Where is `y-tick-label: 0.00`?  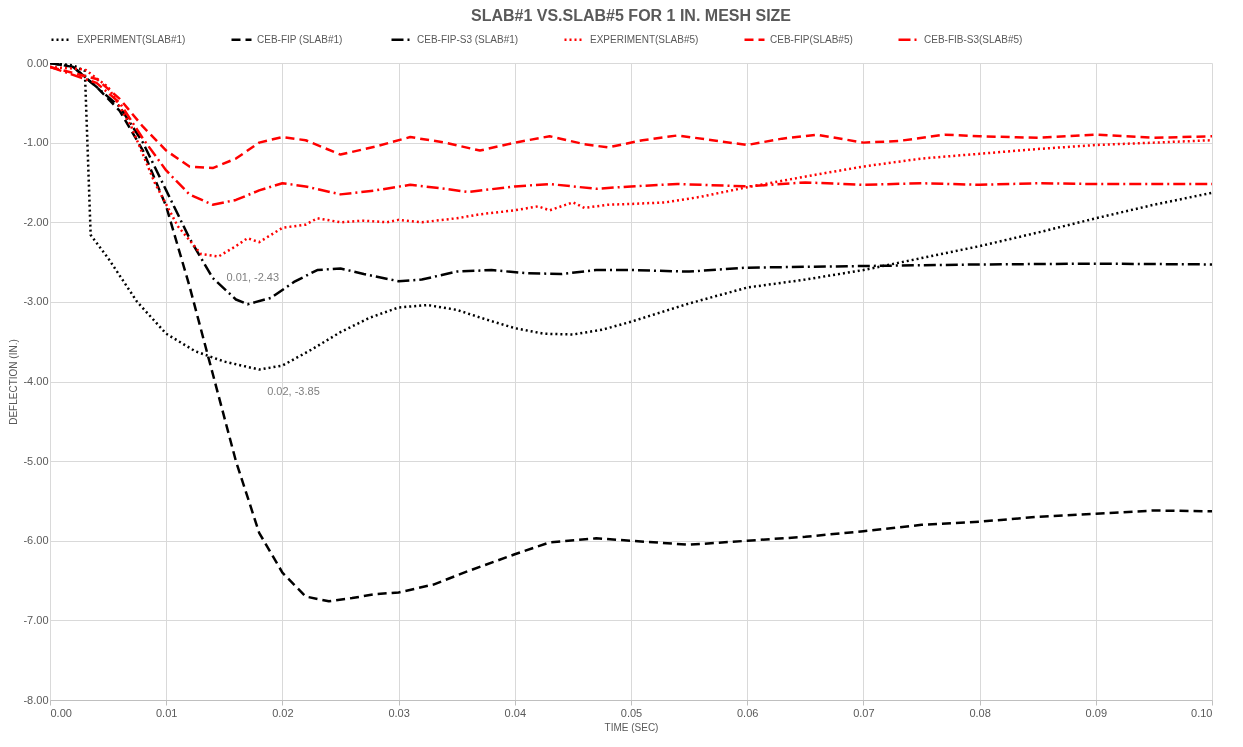 y-tick-label: 0.00 is located at coordinates (38, 62).